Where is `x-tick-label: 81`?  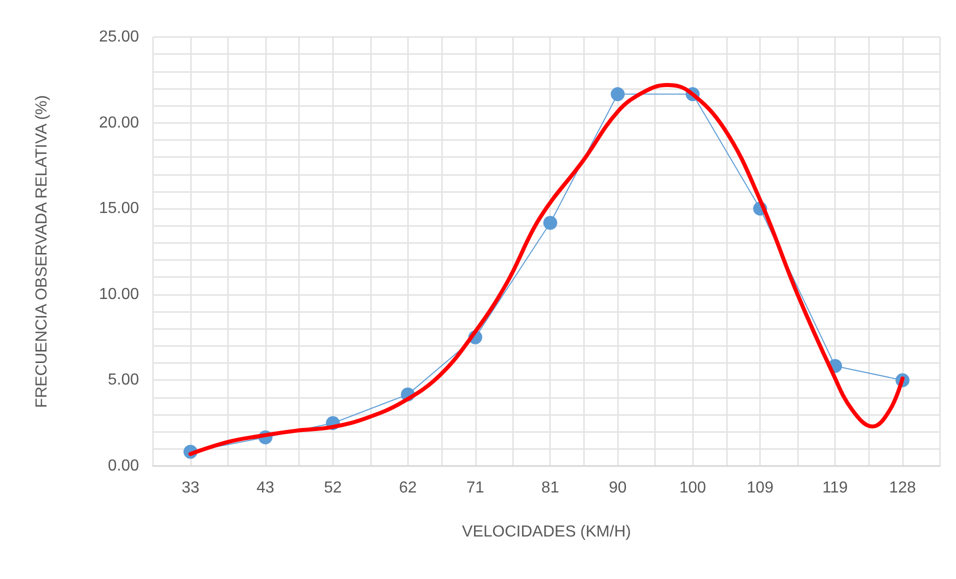 x-tick-label: 81 is located at coordinates (550, 488).